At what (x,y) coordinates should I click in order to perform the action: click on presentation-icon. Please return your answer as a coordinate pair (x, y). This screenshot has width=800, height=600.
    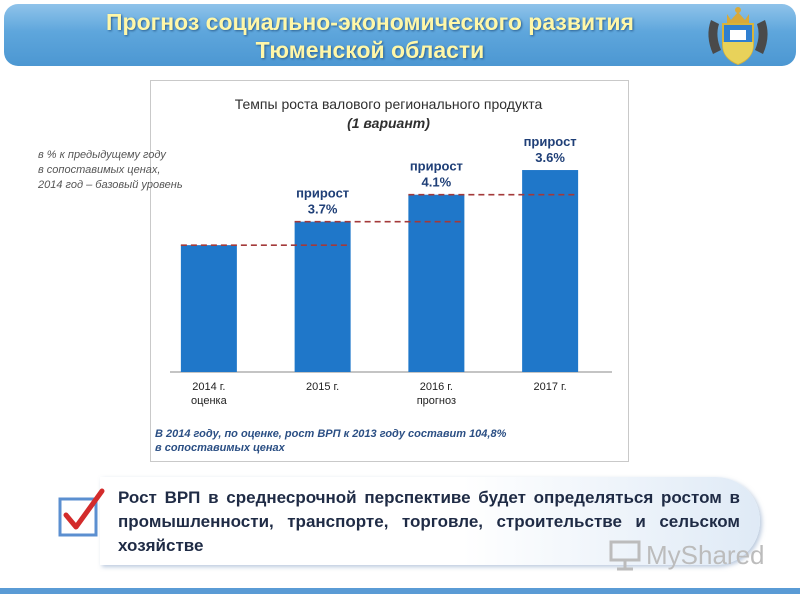
    Looking at the image, I should click on (625, 555).